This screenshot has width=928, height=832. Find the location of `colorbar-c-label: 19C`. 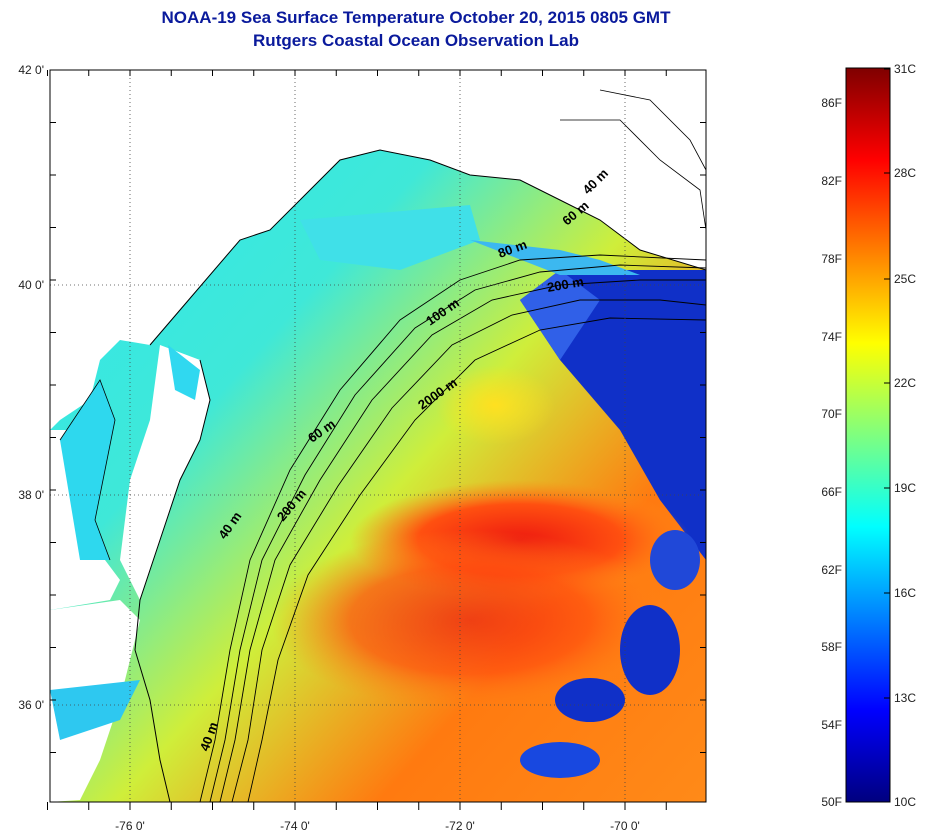

colorbar-c-label: 19C is located at coordinates (905, 488).